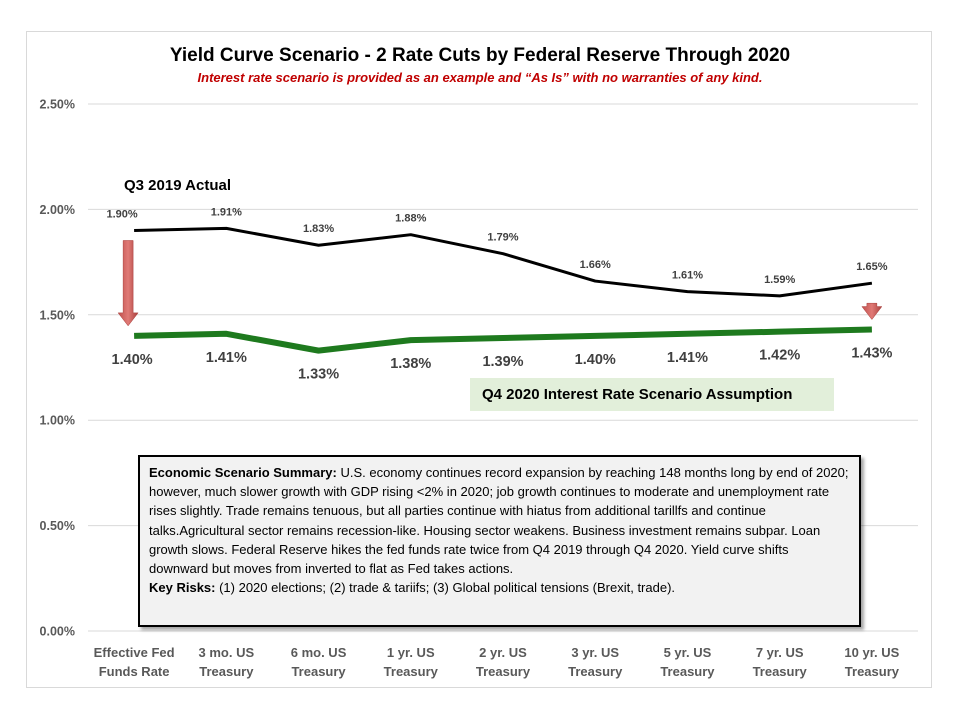  I want to click on series-line-actual, so click(503, 262).